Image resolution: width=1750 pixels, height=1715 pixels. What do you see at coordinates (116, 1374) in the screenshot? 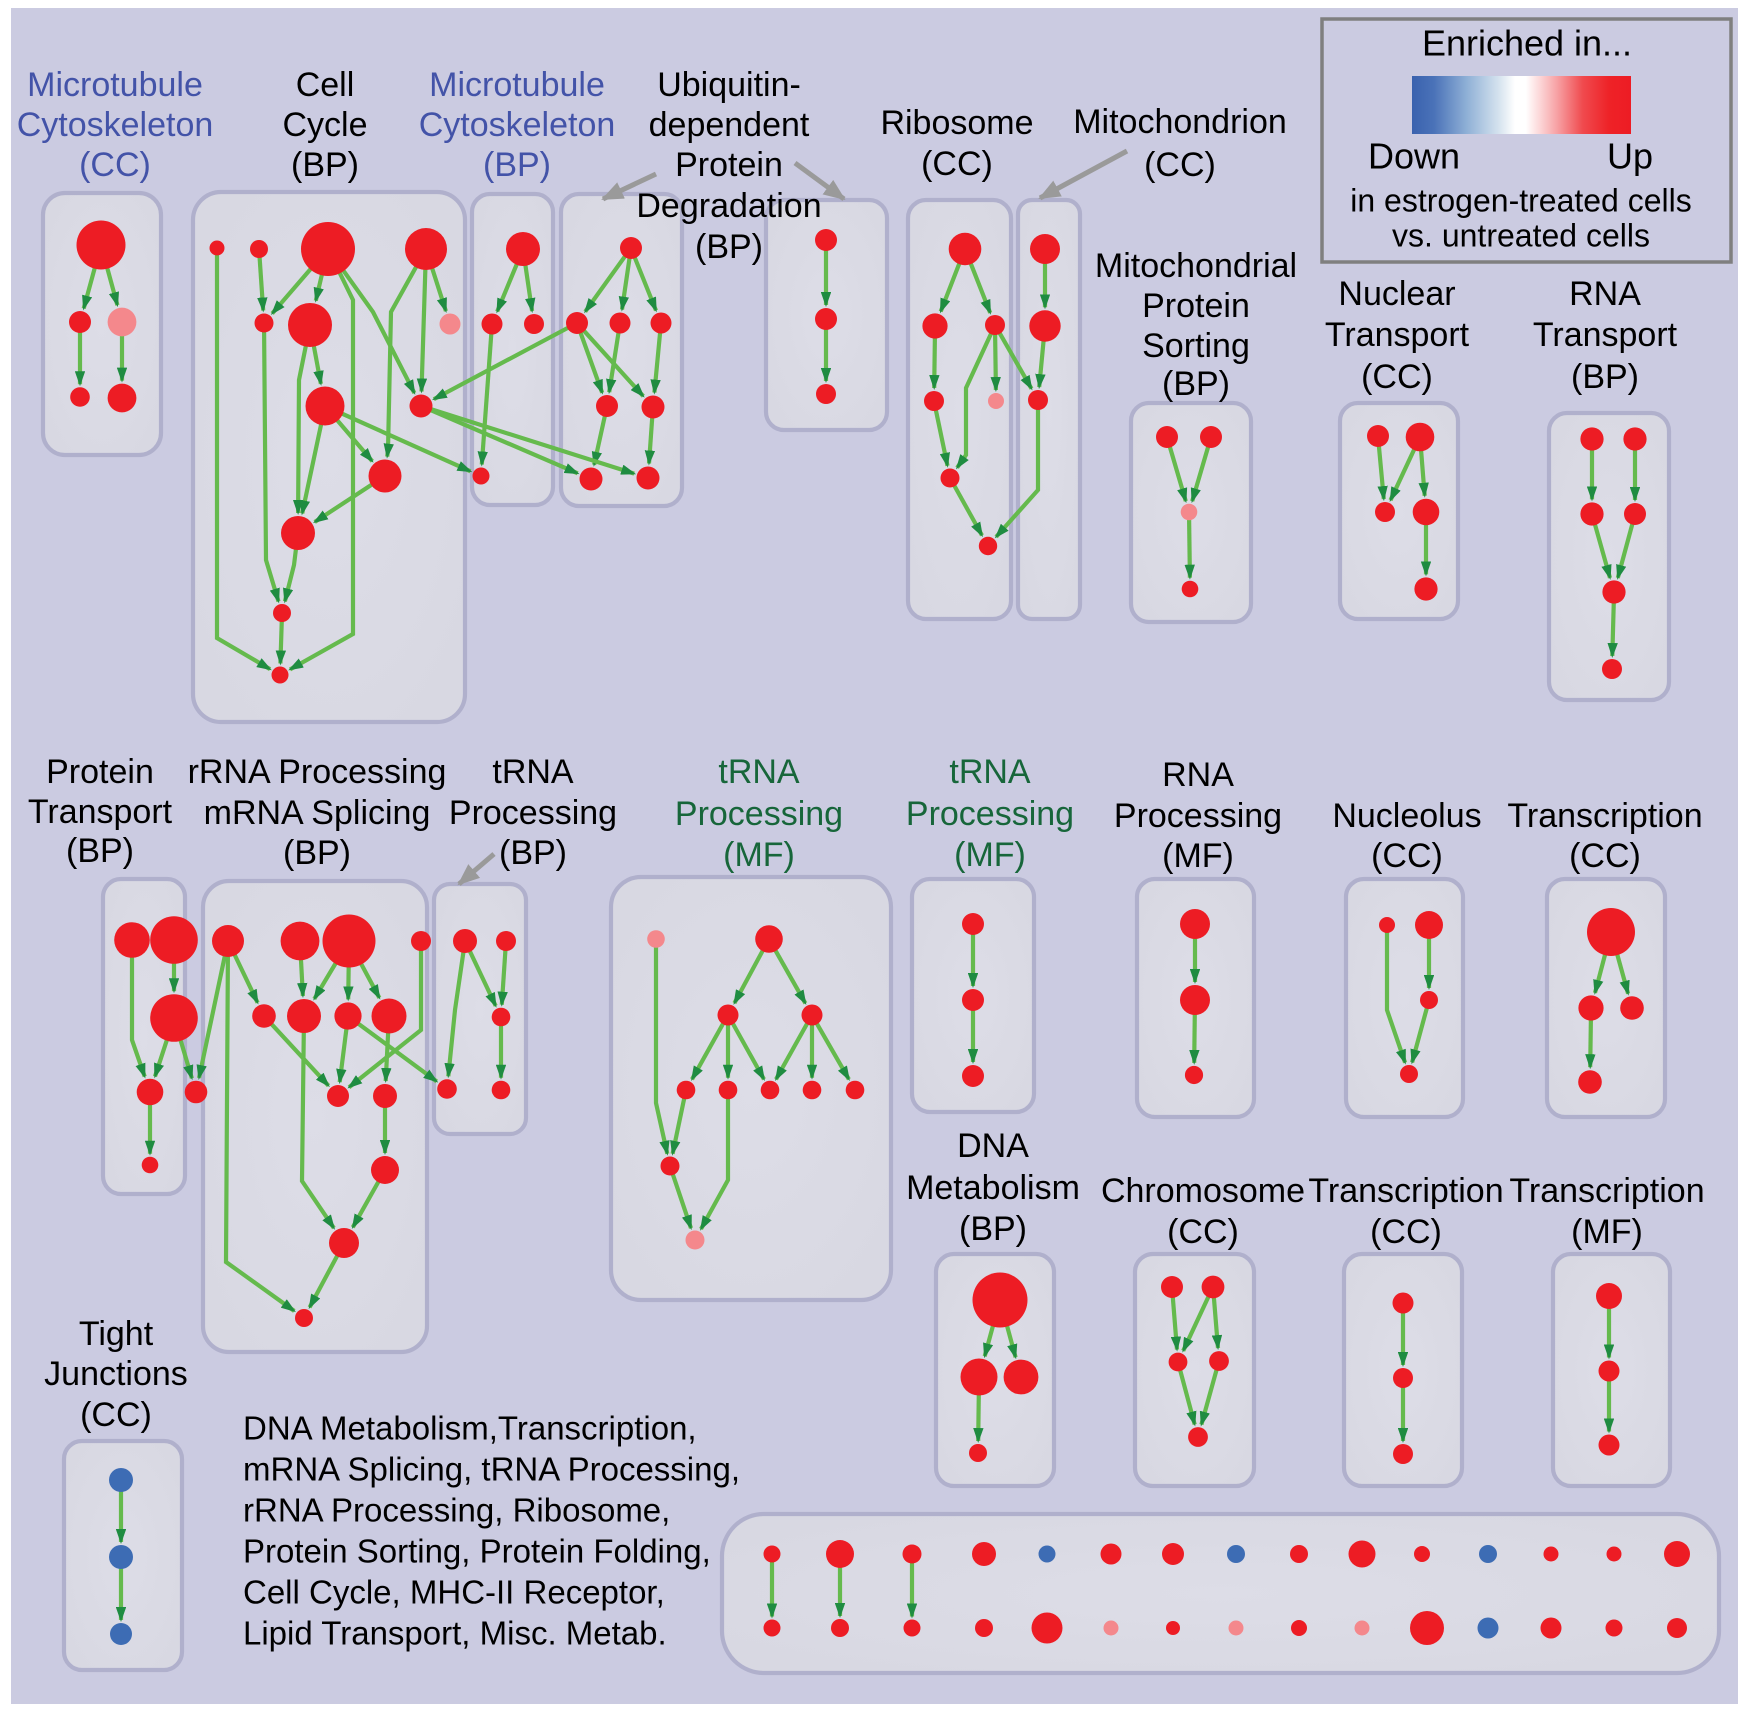
I see `svg-text: Junctions` at bounding box center [116, 1374].